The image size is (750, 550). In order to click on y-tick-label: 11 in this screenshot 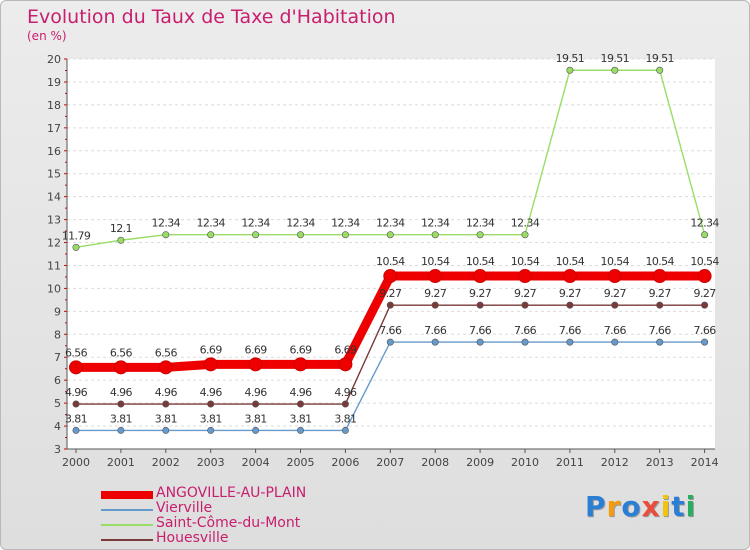, I will do `click(54, 265)`.